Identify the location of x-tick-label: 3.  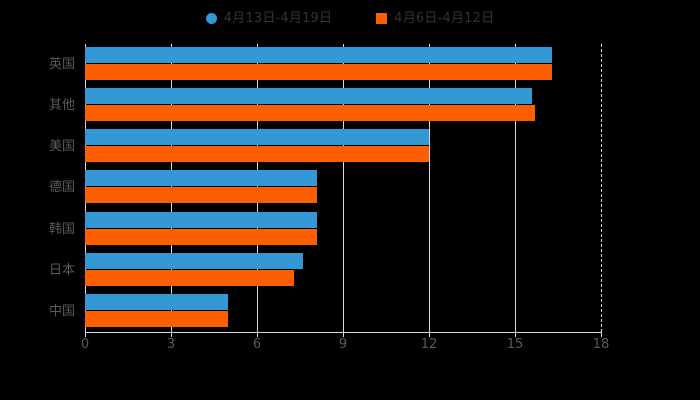
(171, 344).